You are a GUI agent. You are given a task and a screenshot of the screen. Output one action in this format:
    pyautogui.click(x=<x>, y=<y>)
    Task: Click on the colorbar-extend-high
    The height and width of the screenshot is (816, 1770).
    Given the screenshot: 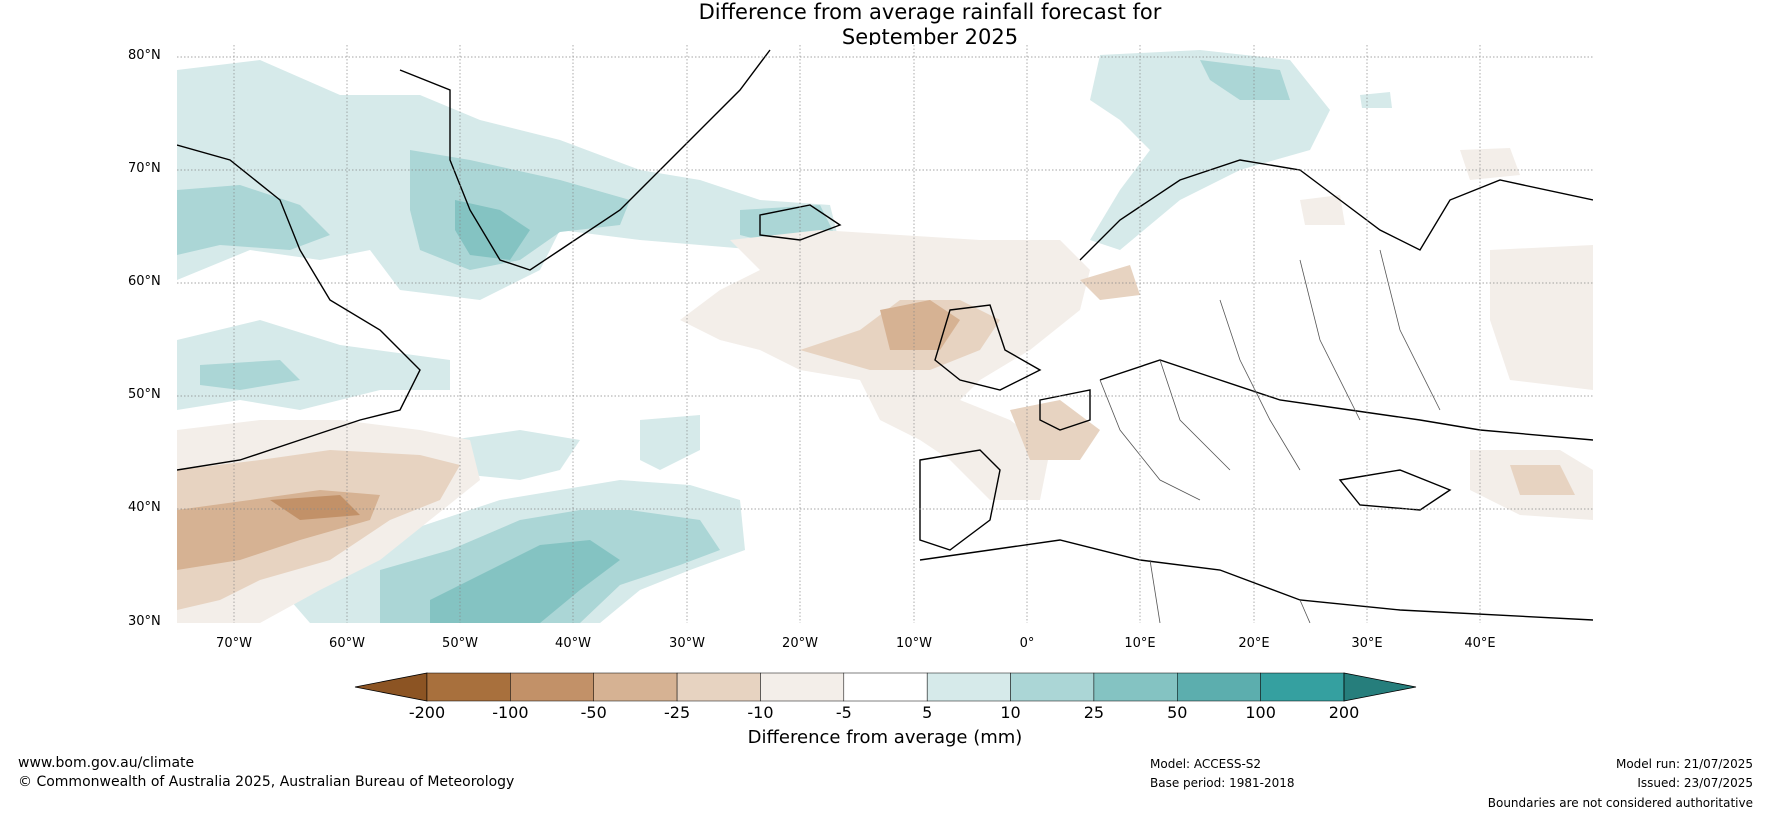 What is the action you would take?
    pyautogui.click(x=1380, y=687)
    